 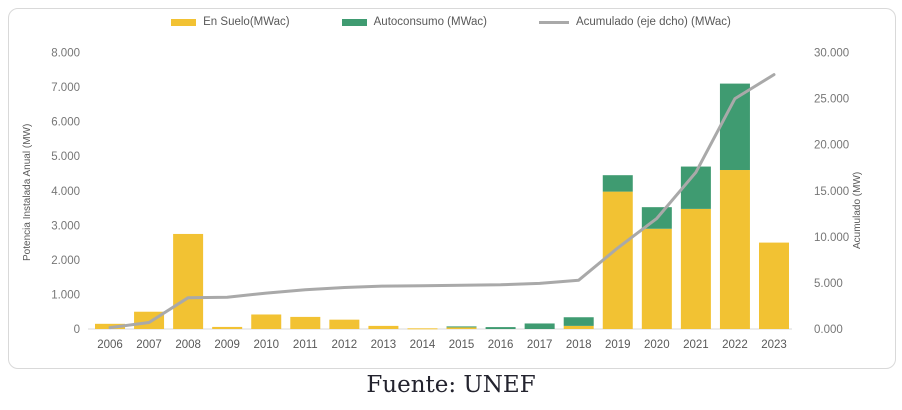 What do you see at coordinates (354, 22) in the screenshot?
I see `autoconsumo-swatch-icon` at bounding box center [354, 22].